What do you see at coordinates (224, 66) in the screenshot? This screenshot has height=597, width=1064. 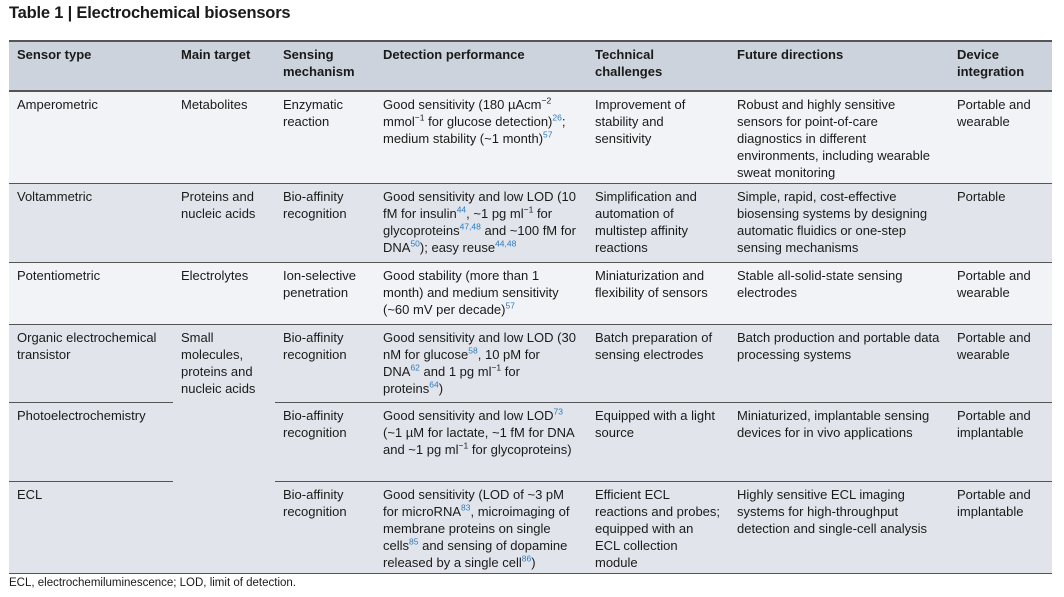 I see `header-main-target: Main target` at bounding box center [224, 66].